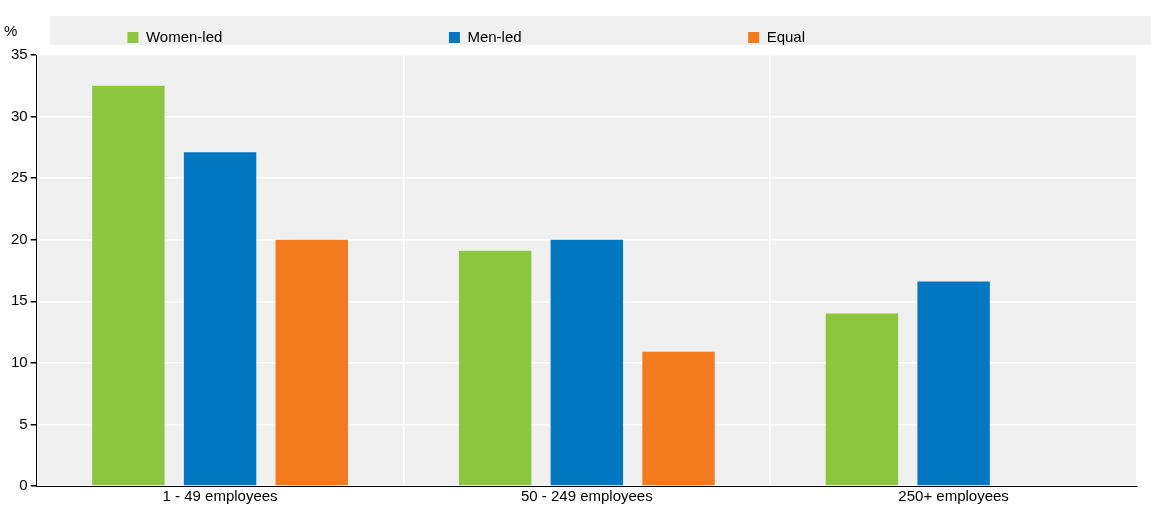  What do you see at coordinates (220, 496) in the screenshot?
I see `x-tick-label: 1 - 49 employees` at bounding box center [220, 496].